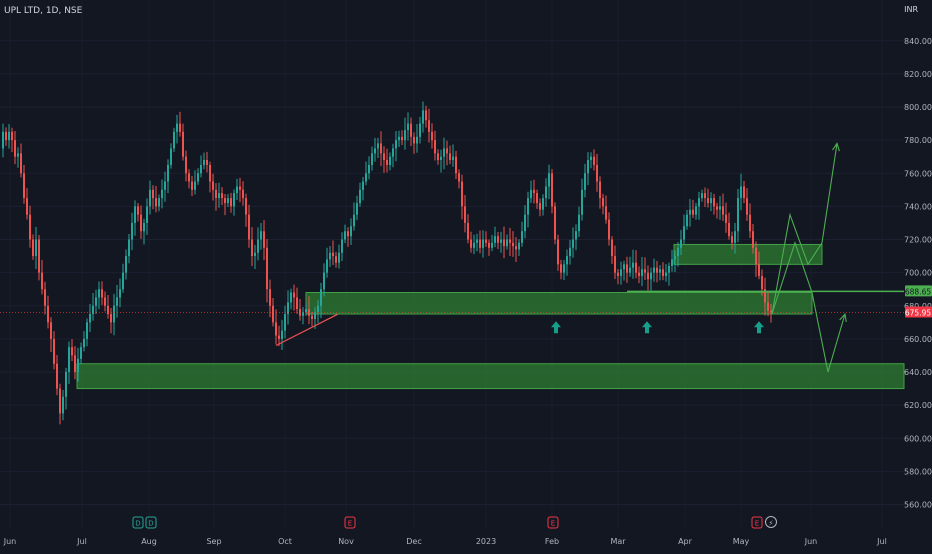 This screenshot has width=932, height=554. What do you see at coordinates (918, 339) in the screenshot?
I see `y-tick-label: 660.00` at bounding box center [918, 339].